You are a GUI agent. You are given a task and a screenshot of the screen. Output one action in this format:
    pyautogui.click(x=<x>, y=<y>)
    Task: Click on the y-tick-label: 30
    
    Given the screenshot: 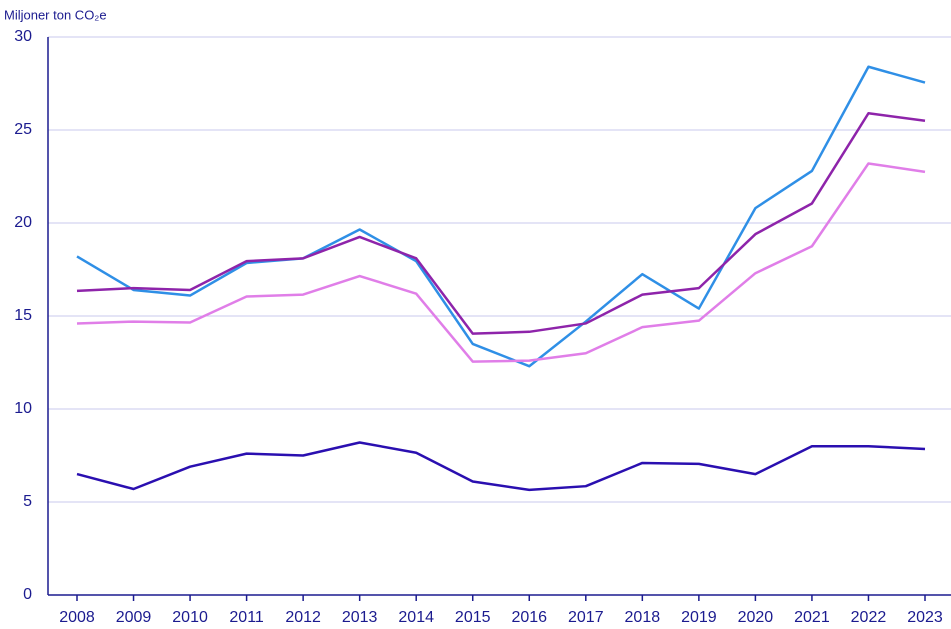 What is the action you would take?
    pyautogui.click(x=23, y=36)
    